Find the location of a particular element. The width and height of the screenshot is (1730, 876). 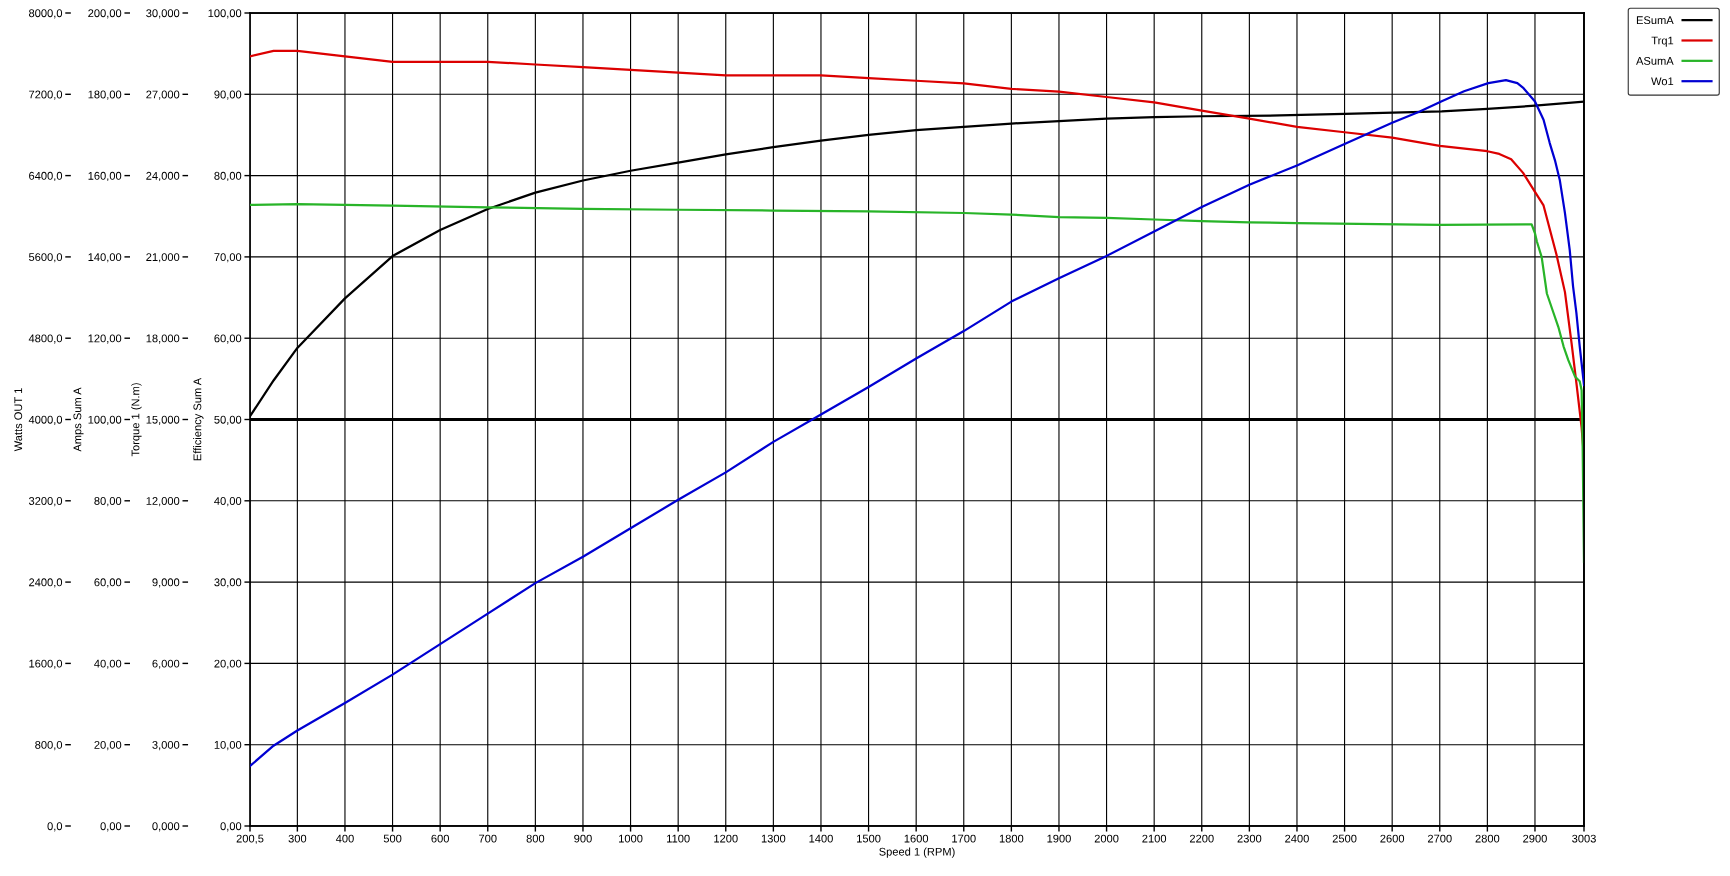

y2-tick-label: 2400,0 is located at coordinates (46, 583).